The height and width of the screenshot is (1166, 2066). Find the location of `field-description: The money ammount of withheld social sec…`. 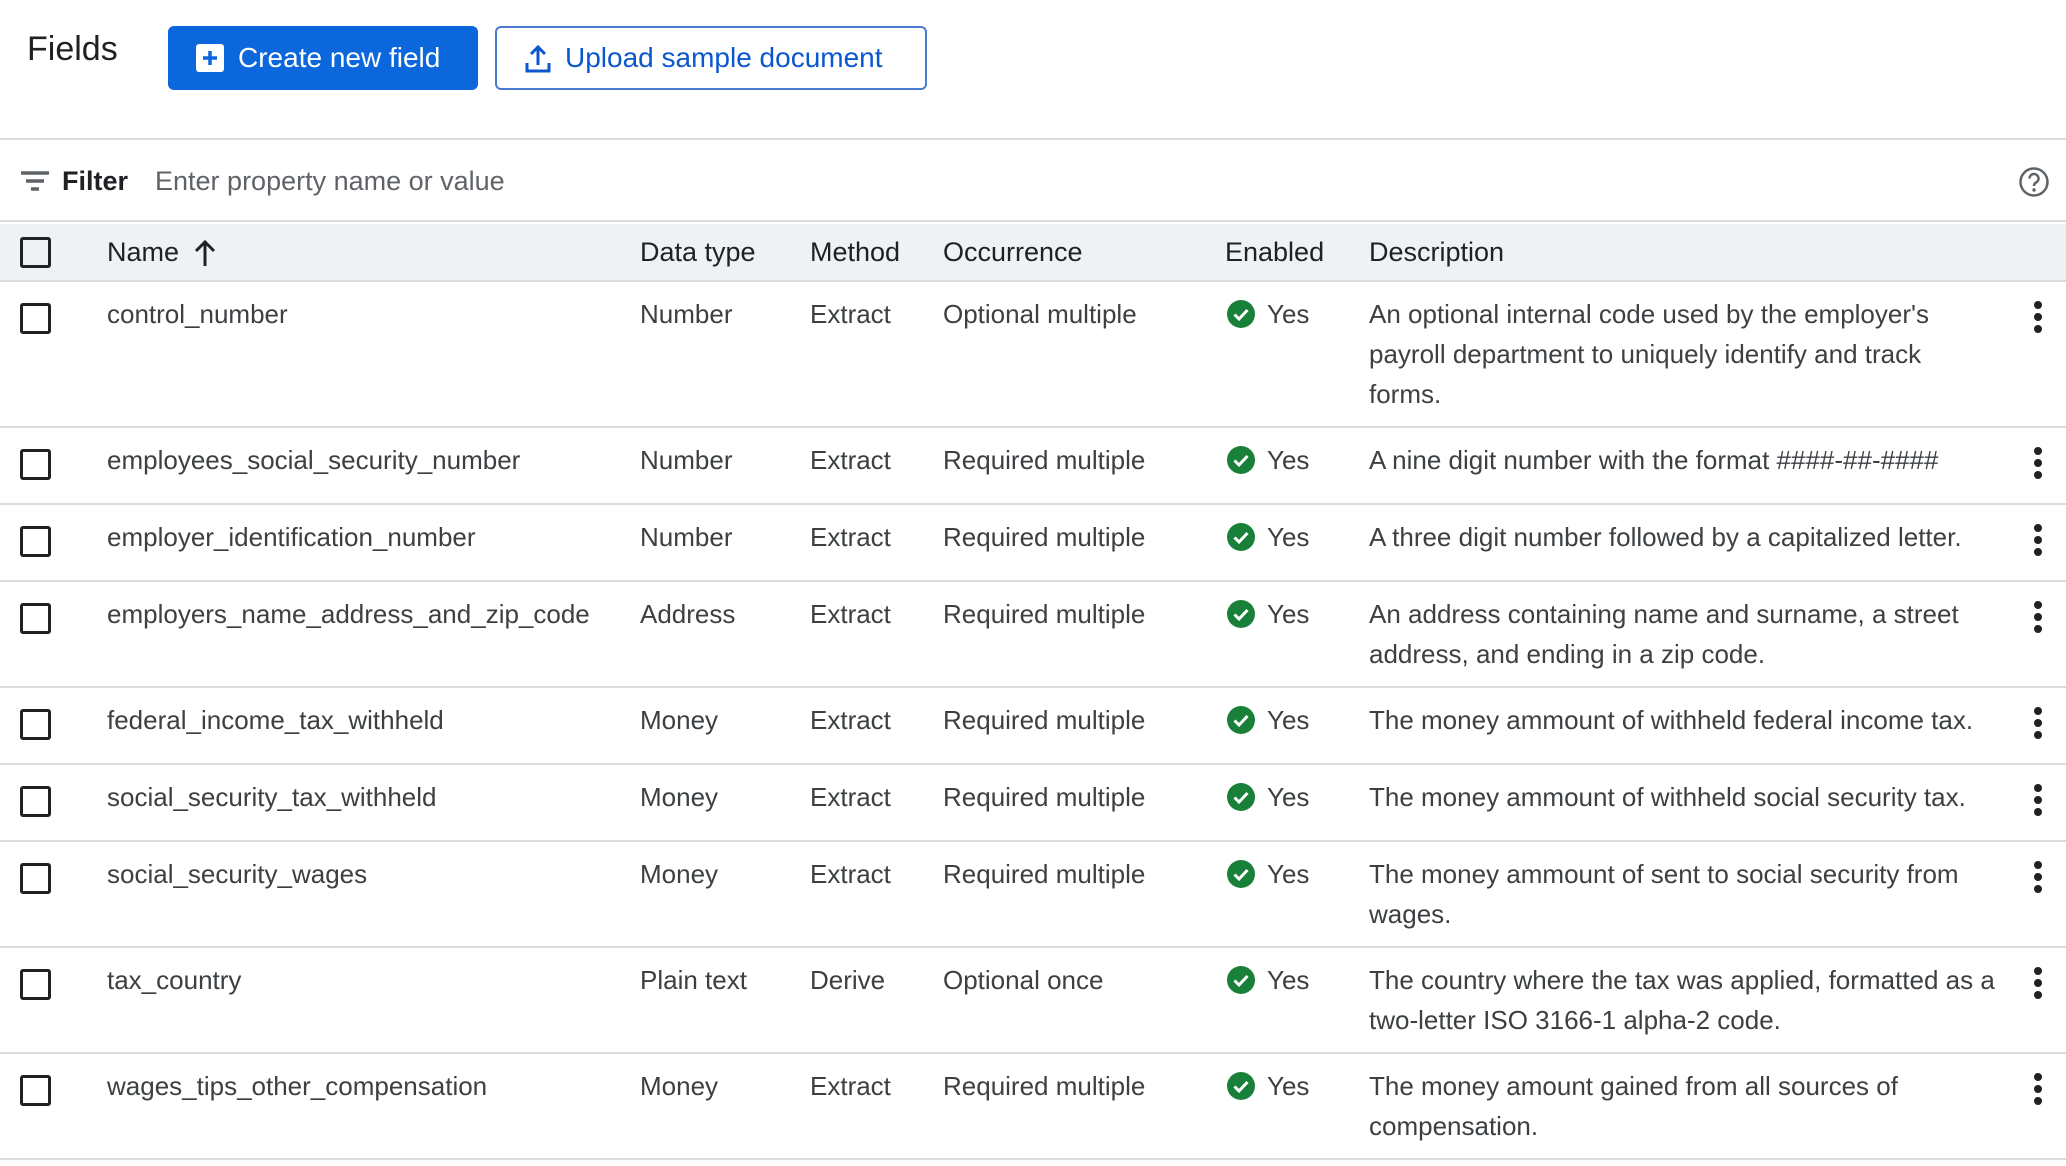

field-description: The money ammount of withheld social sec… is located at coordinates (1689, 803).